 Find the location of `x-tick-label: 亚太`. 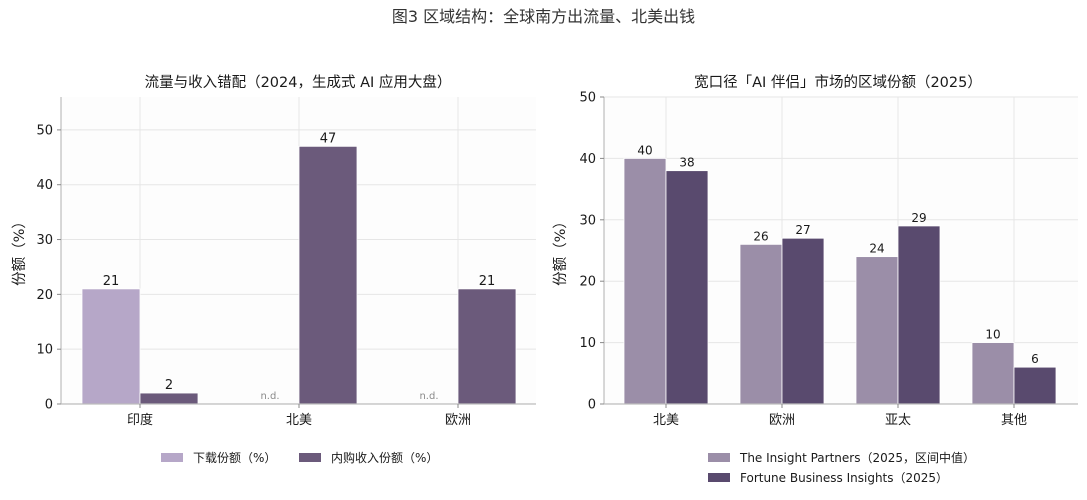

x-tick-label: 亚太 is located at coordinates (898, 420).